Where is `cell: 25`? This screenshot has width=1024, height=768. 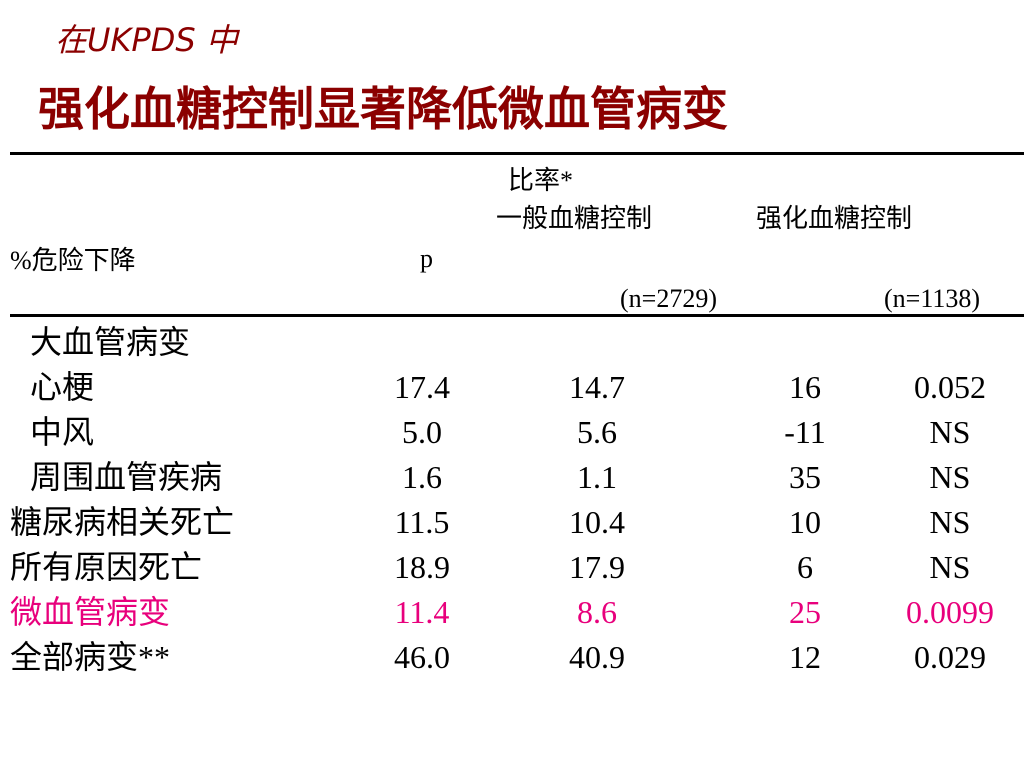
cell: 25 is located at coordinates (805, 612).